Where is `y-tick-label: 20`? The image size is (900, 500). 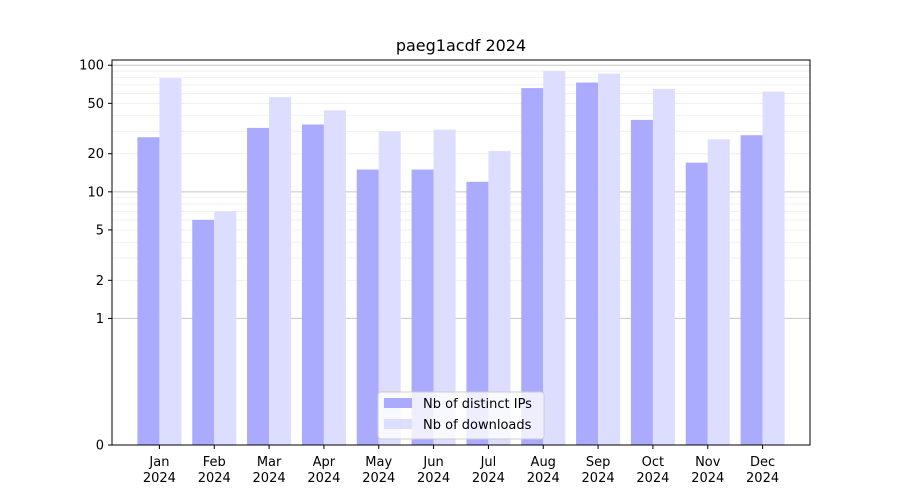 y-tick-label: 20 is located at coordinates (95, 154).